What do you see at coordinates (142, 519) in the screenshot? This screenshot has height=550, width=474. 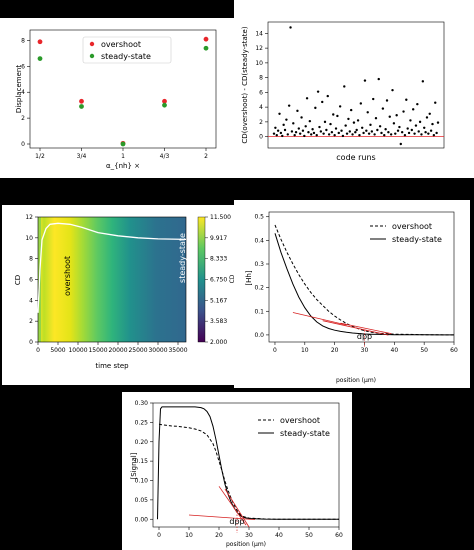 I see `y-tick-label: 0.00` at bounding box center [142, 519].